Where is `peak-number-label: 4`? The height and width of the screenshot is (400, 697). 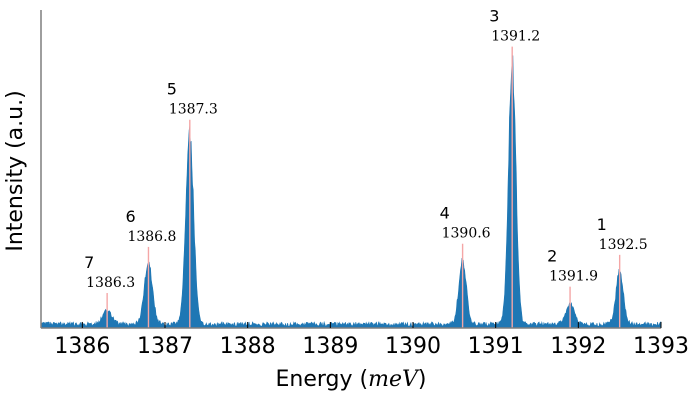
peak-number-label: 4 is located at coordinates (445, 213).